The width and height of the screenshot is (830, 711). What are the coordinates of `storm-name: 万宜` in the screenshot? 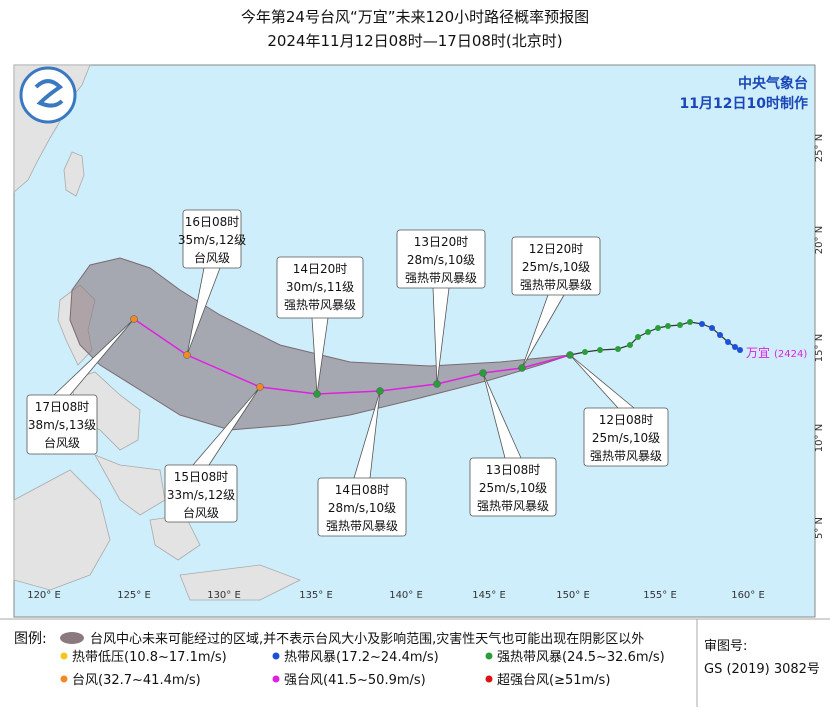 It's located at (758, 352).